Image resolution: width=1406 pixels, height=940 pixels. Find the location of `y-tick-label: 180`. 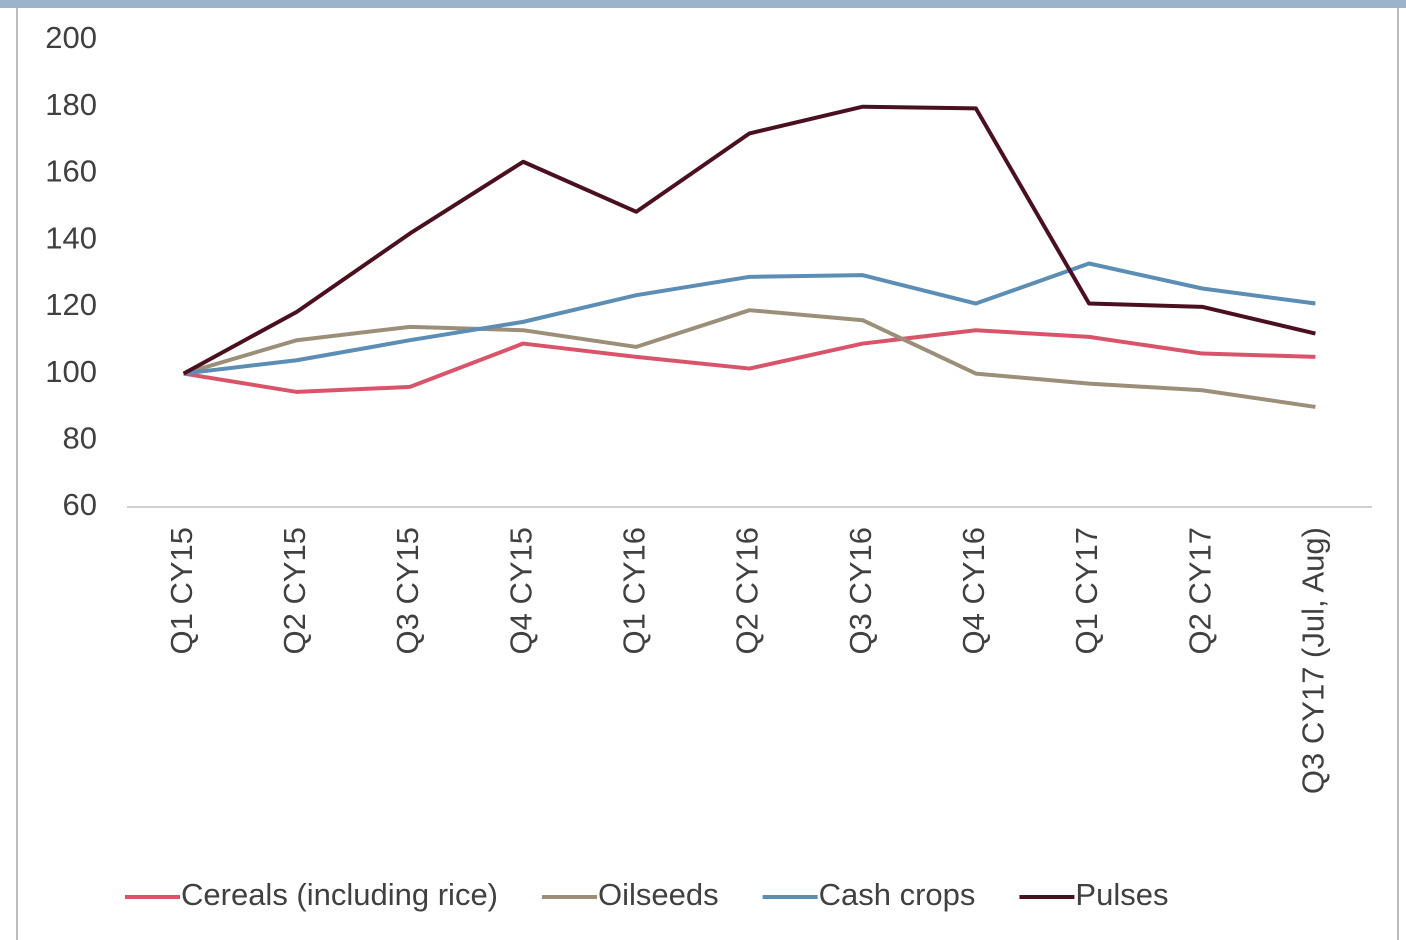

y-tick-label: 180 is located at coordinates (71, 104).